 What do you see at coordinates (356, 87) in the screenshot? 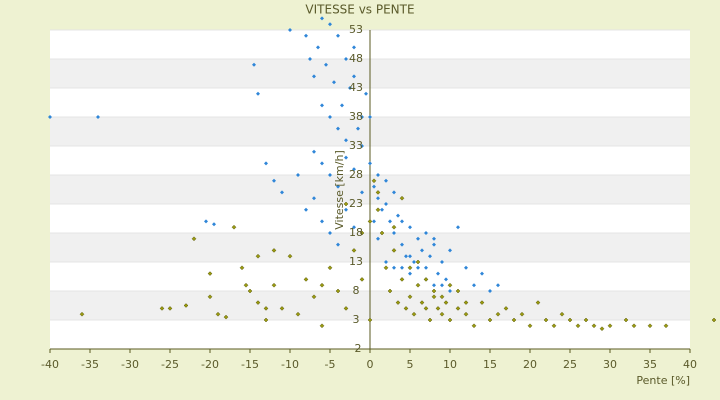
I see `y-tick-label: 43` at bounding box center [356, 87].